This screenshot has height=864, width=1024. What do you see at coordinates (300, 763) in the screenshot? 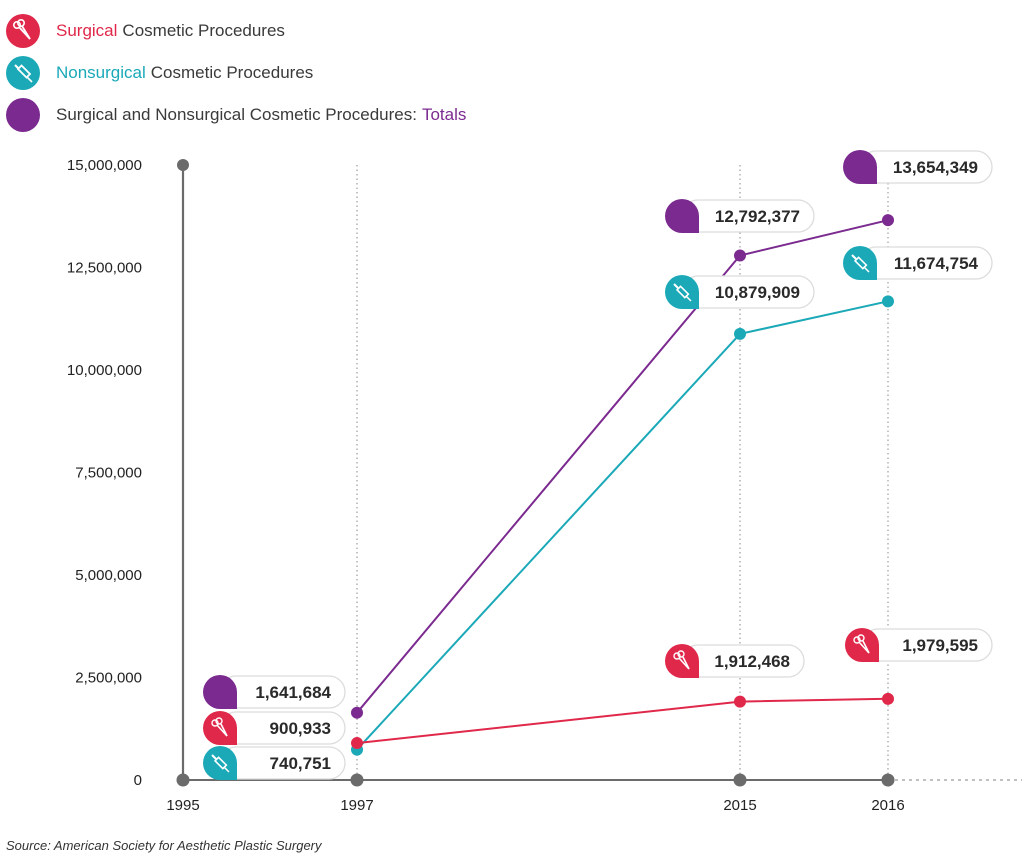
I see `value-label-nonsurgical: 740,751` at bounding box center [300, 763].